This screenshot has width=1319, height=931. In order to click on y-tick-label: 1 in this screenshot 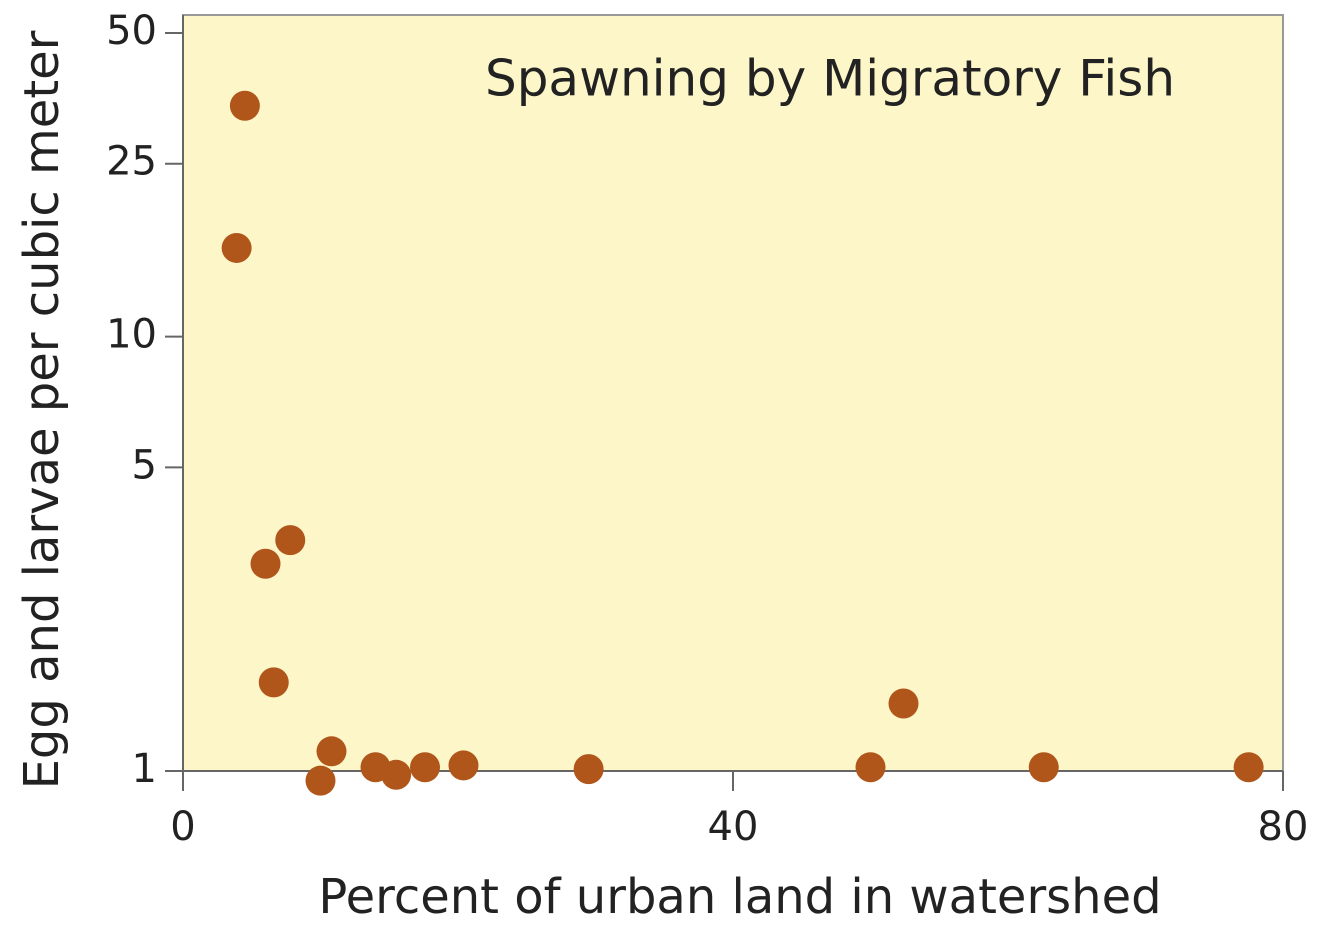, I will do `click(144, 769)`.